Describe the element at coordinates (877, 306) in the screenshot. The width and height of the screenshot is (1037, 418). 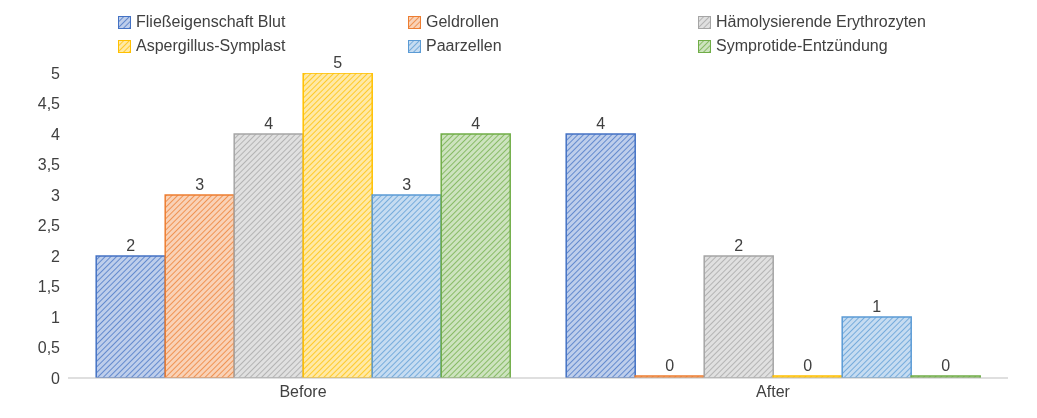
I see `data-label: 1` at that location.